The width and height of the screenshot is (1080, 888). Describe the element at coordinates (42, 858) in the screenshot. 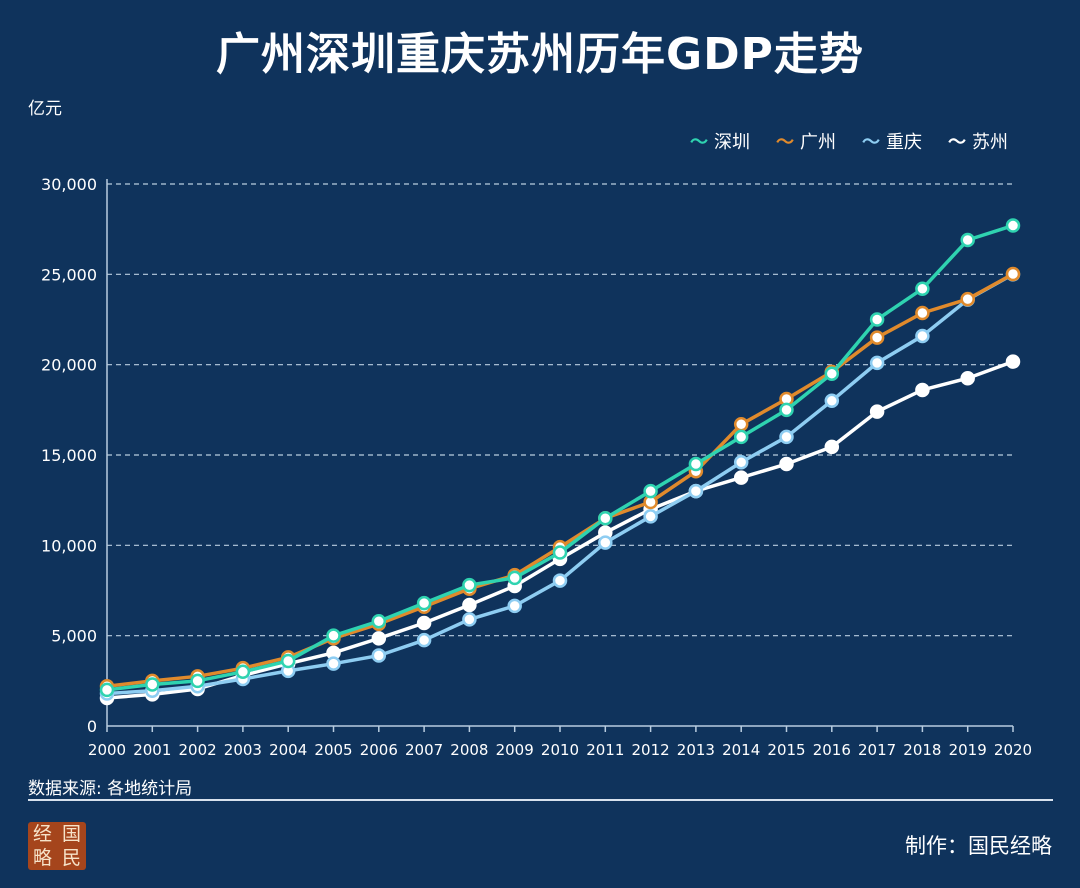

I see `logo-char: 略` at that location.